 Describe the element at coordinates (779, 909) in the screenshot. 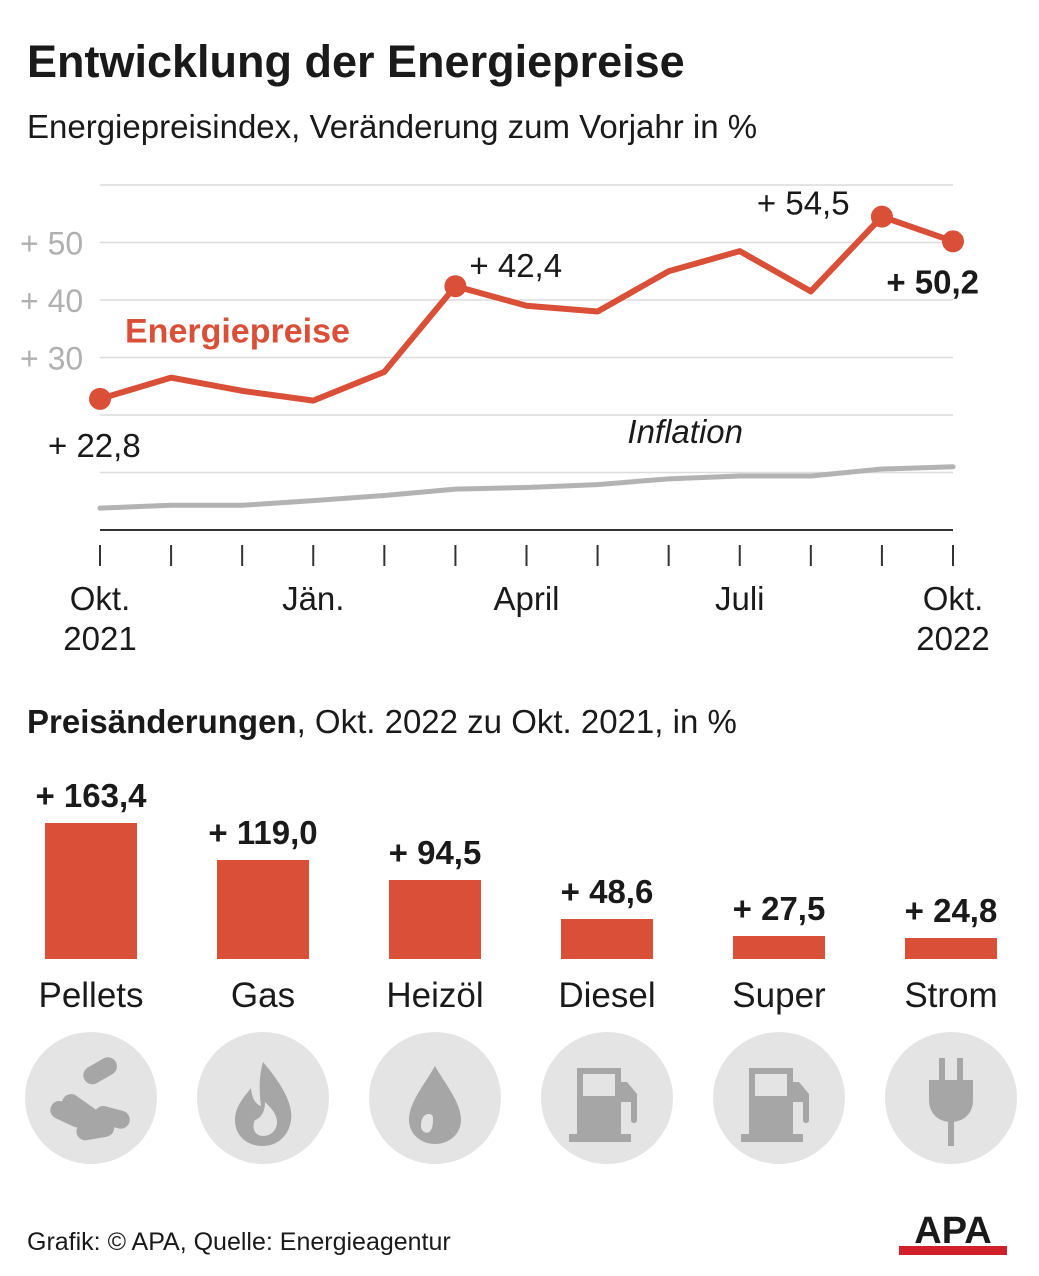

I see `bar-value-label: + 27,5` at that location.